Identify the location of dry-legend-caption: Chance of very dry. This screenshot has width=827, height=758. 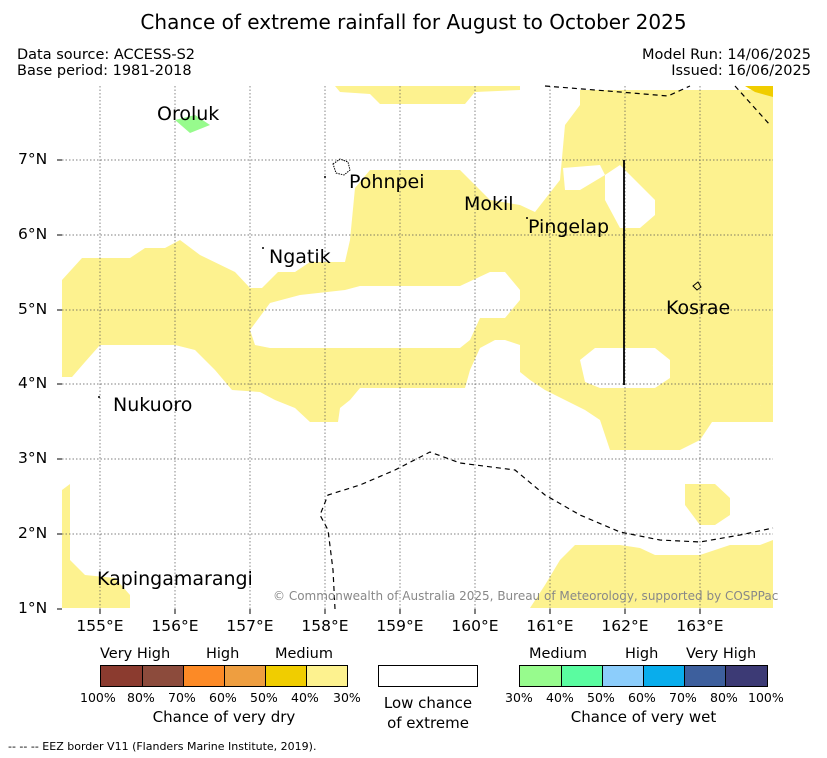
(224, 717).